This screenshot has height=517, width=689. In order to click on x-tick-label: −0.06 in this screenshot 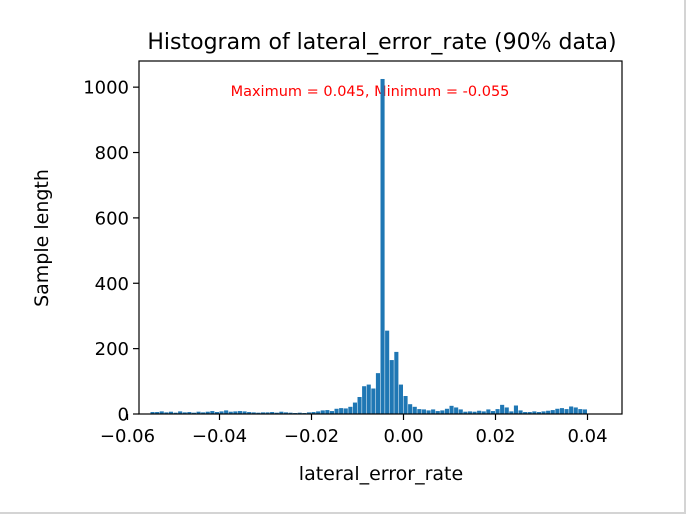, I will do `click(127, 436)`.